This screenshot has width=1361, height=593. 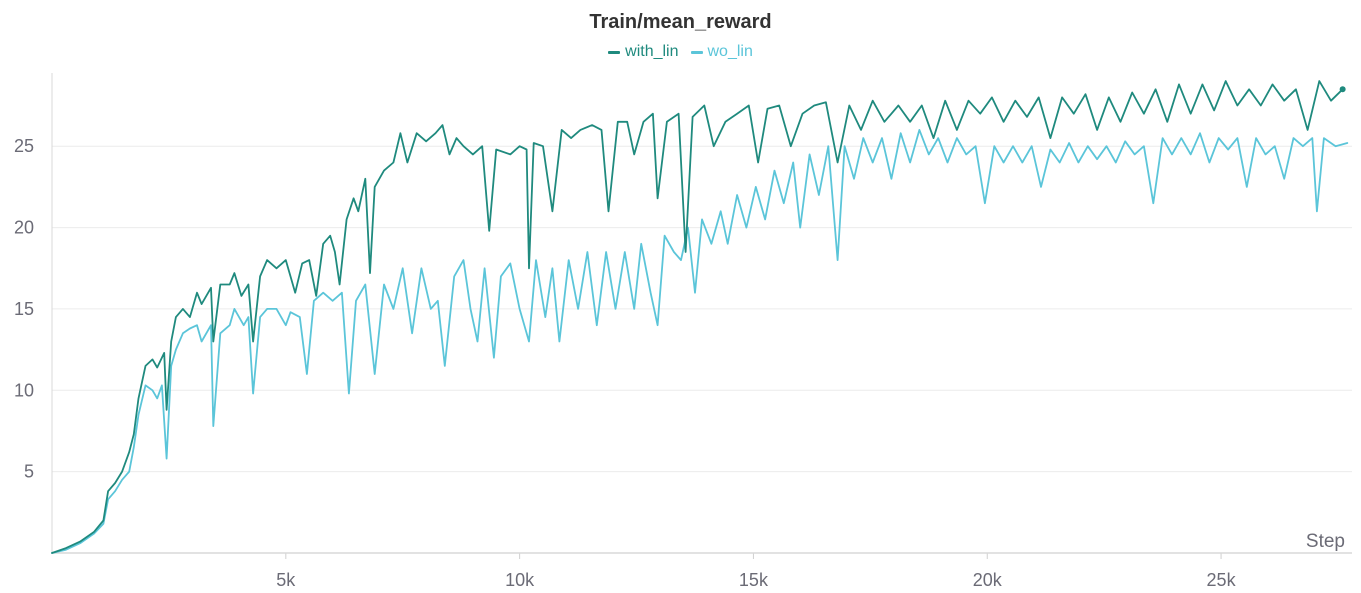 I want to click on y-tick-label: 15, so click(x=24, y=309).